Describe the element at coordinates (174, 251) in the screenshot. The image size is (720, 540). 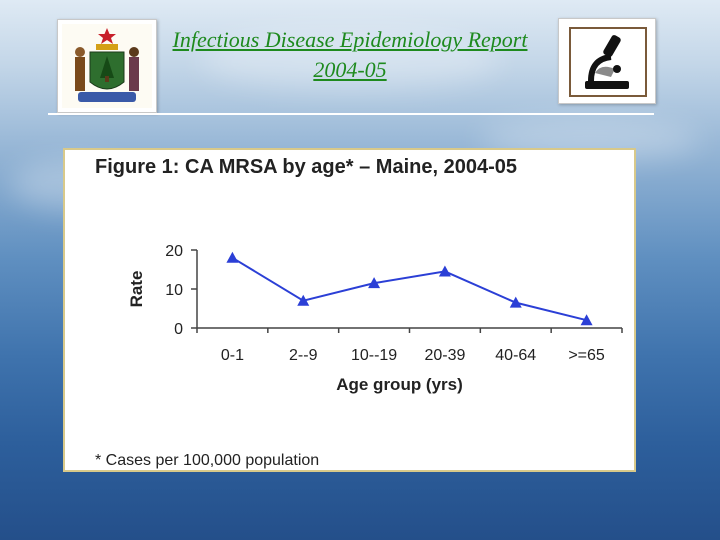
I see `y-tick-label: 20` at that location.